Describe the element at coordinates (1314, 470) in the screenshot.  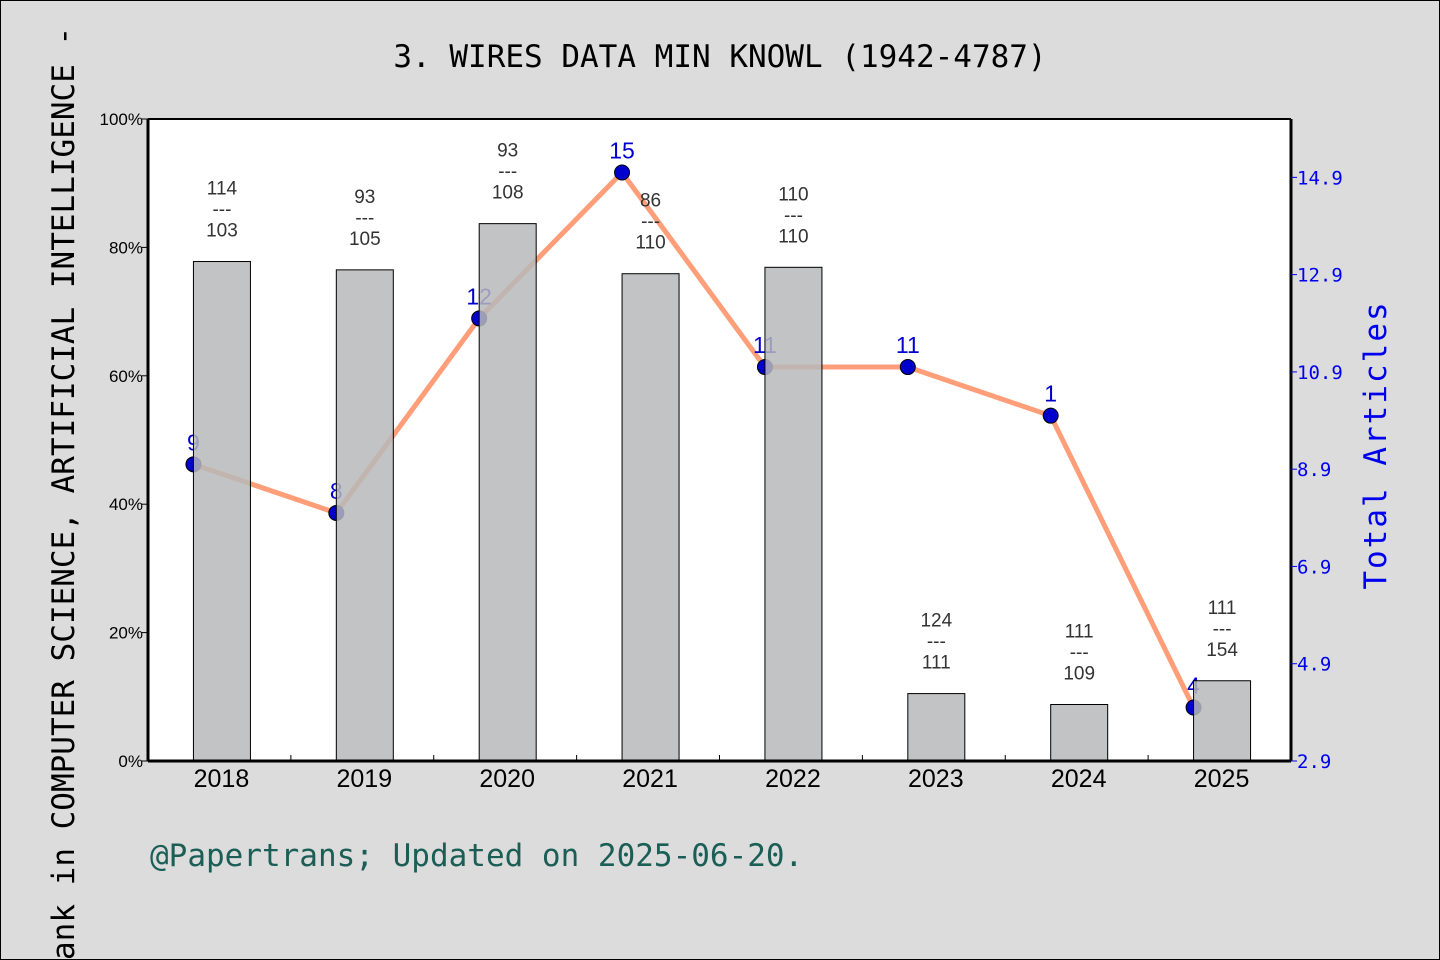
I see `right-tick-label: 8.9` at that location.